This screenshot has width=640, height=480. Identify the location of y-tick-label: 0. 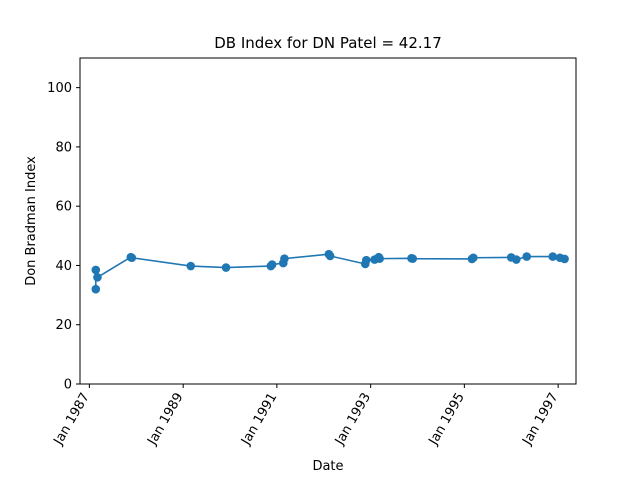
(68, 385).